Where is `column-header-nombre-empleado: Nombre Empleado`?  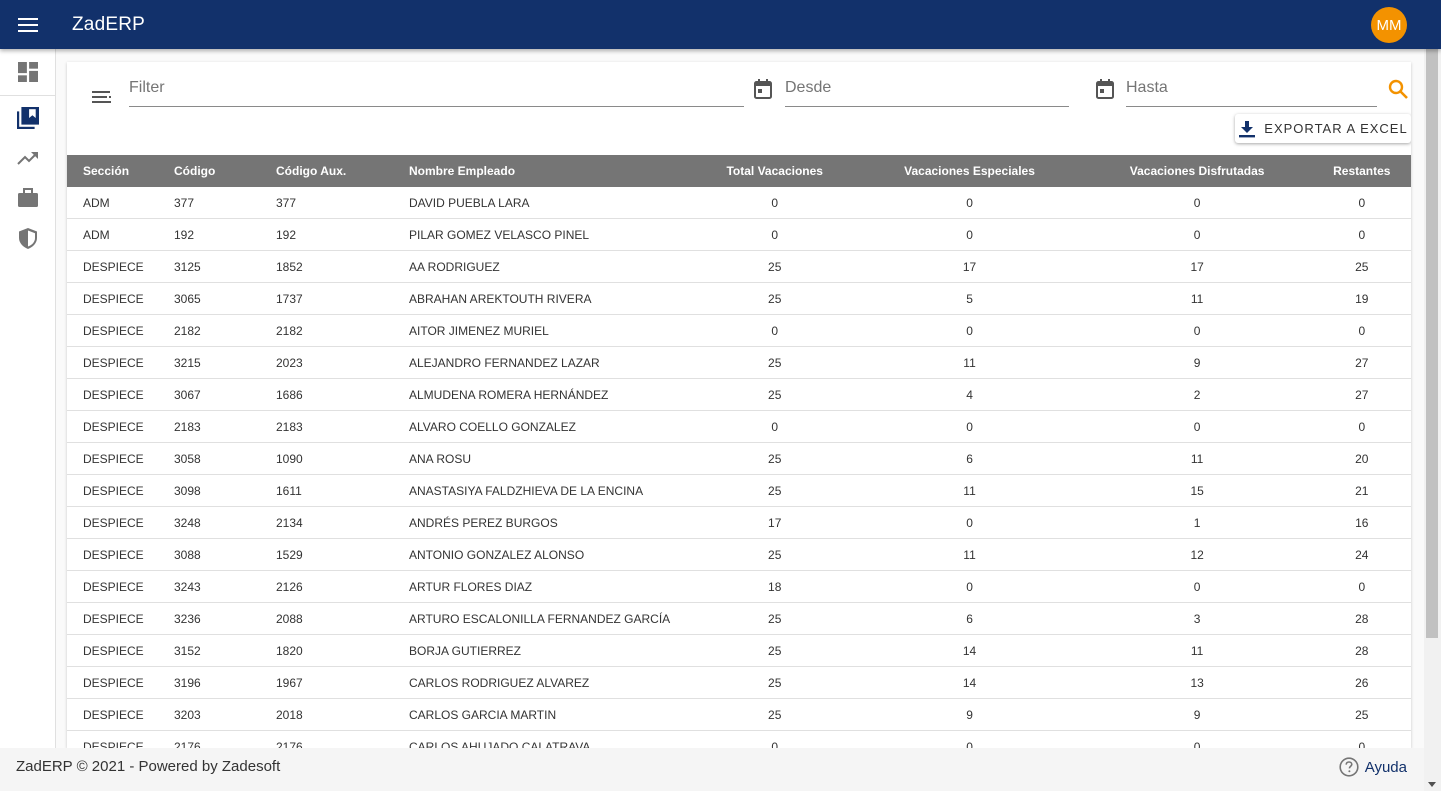
column-header-nombre-empleado: Nombre Empleado is located at coordinates (462, 171).